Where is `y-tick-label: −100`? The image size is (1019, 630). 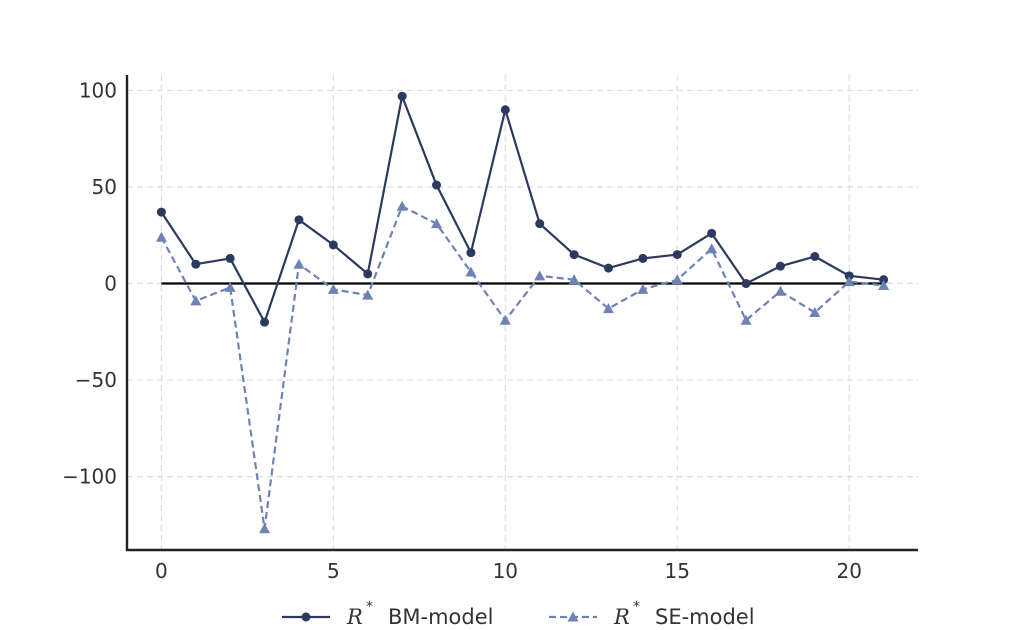 y-tick-label: −100 is located at coordinates (89, 477).